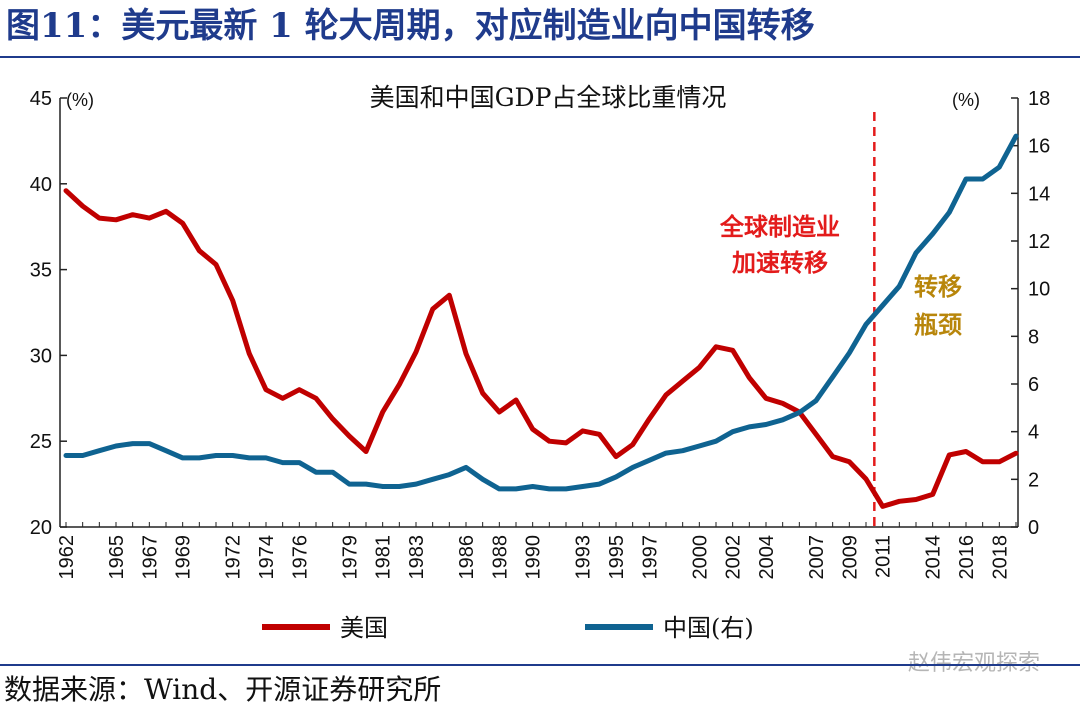 The image size is (1080, 713). I want to click on x-tick-label: 1993, so click(584, 557).